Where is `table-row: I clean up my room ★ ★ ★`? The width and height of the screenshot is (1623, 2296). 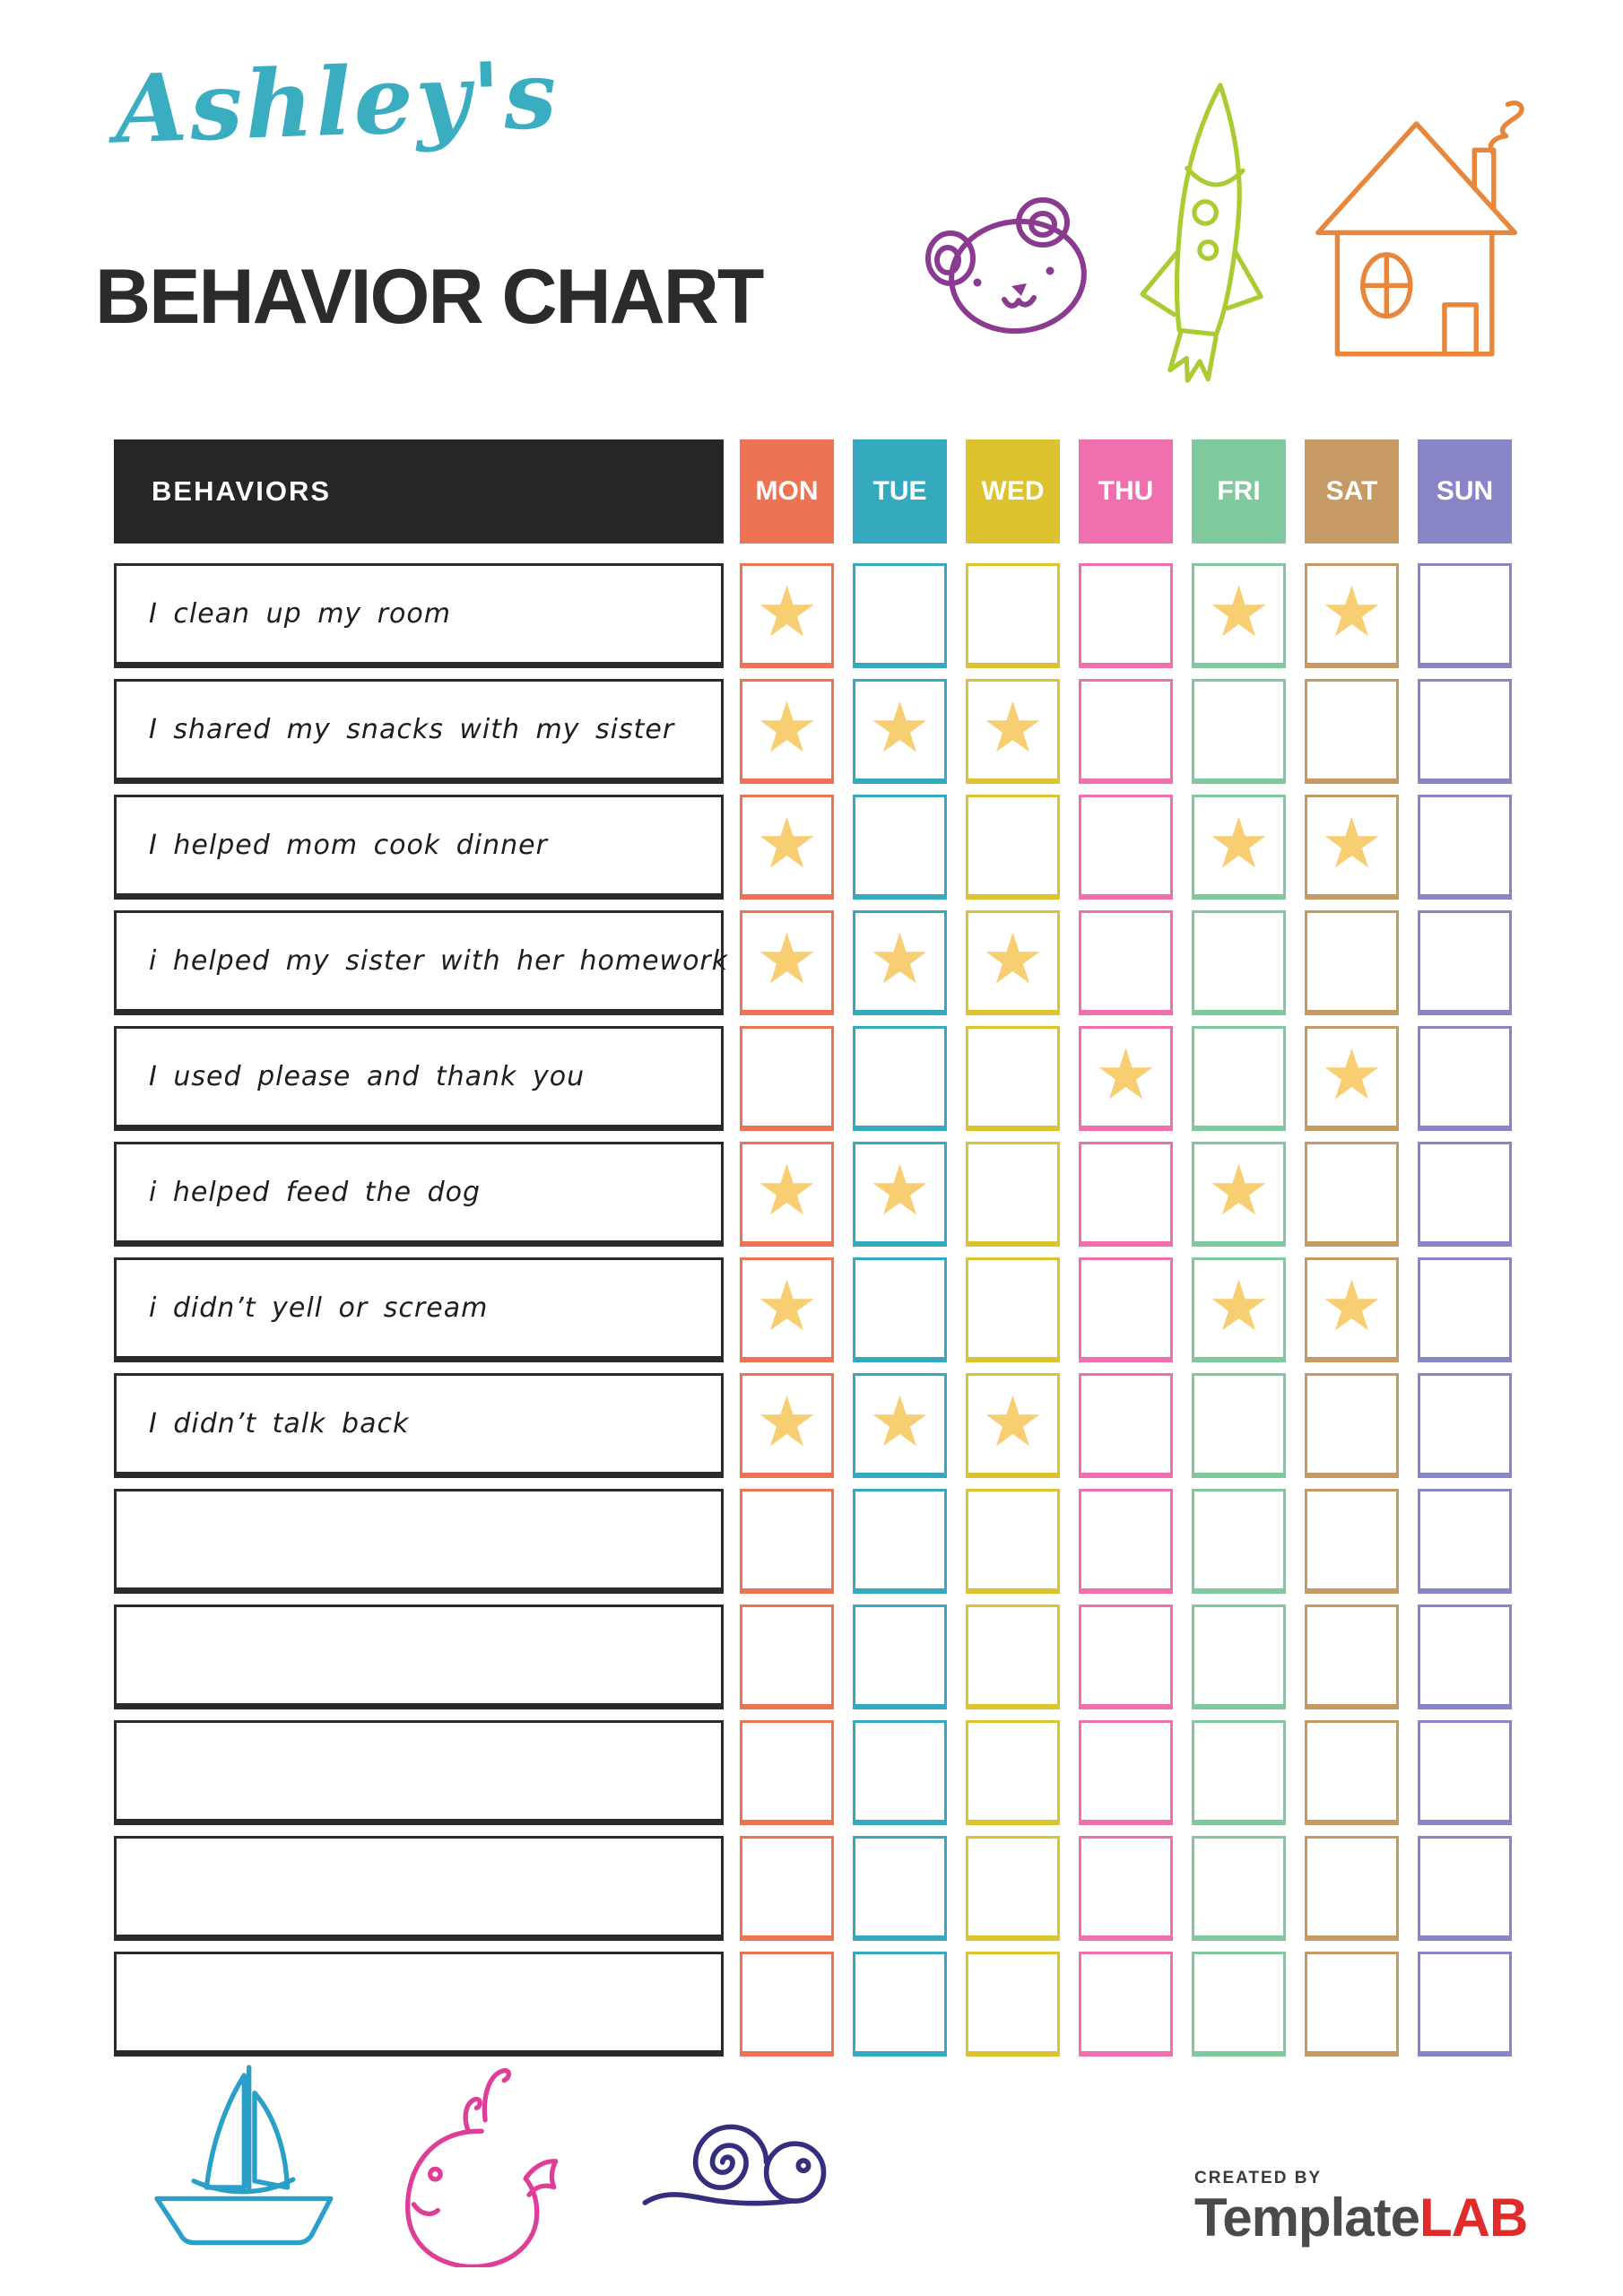
table-row: I clean up my room ★ ★ ★ is located at coordinates (813, 615).